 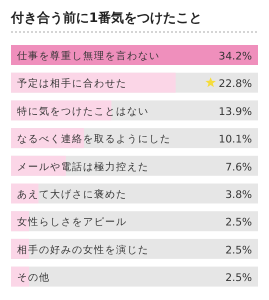 What do you see at coordinates (235, 112) in the screenshot?
I see `data-label: 13.9%` at bounding box center [235, 112].